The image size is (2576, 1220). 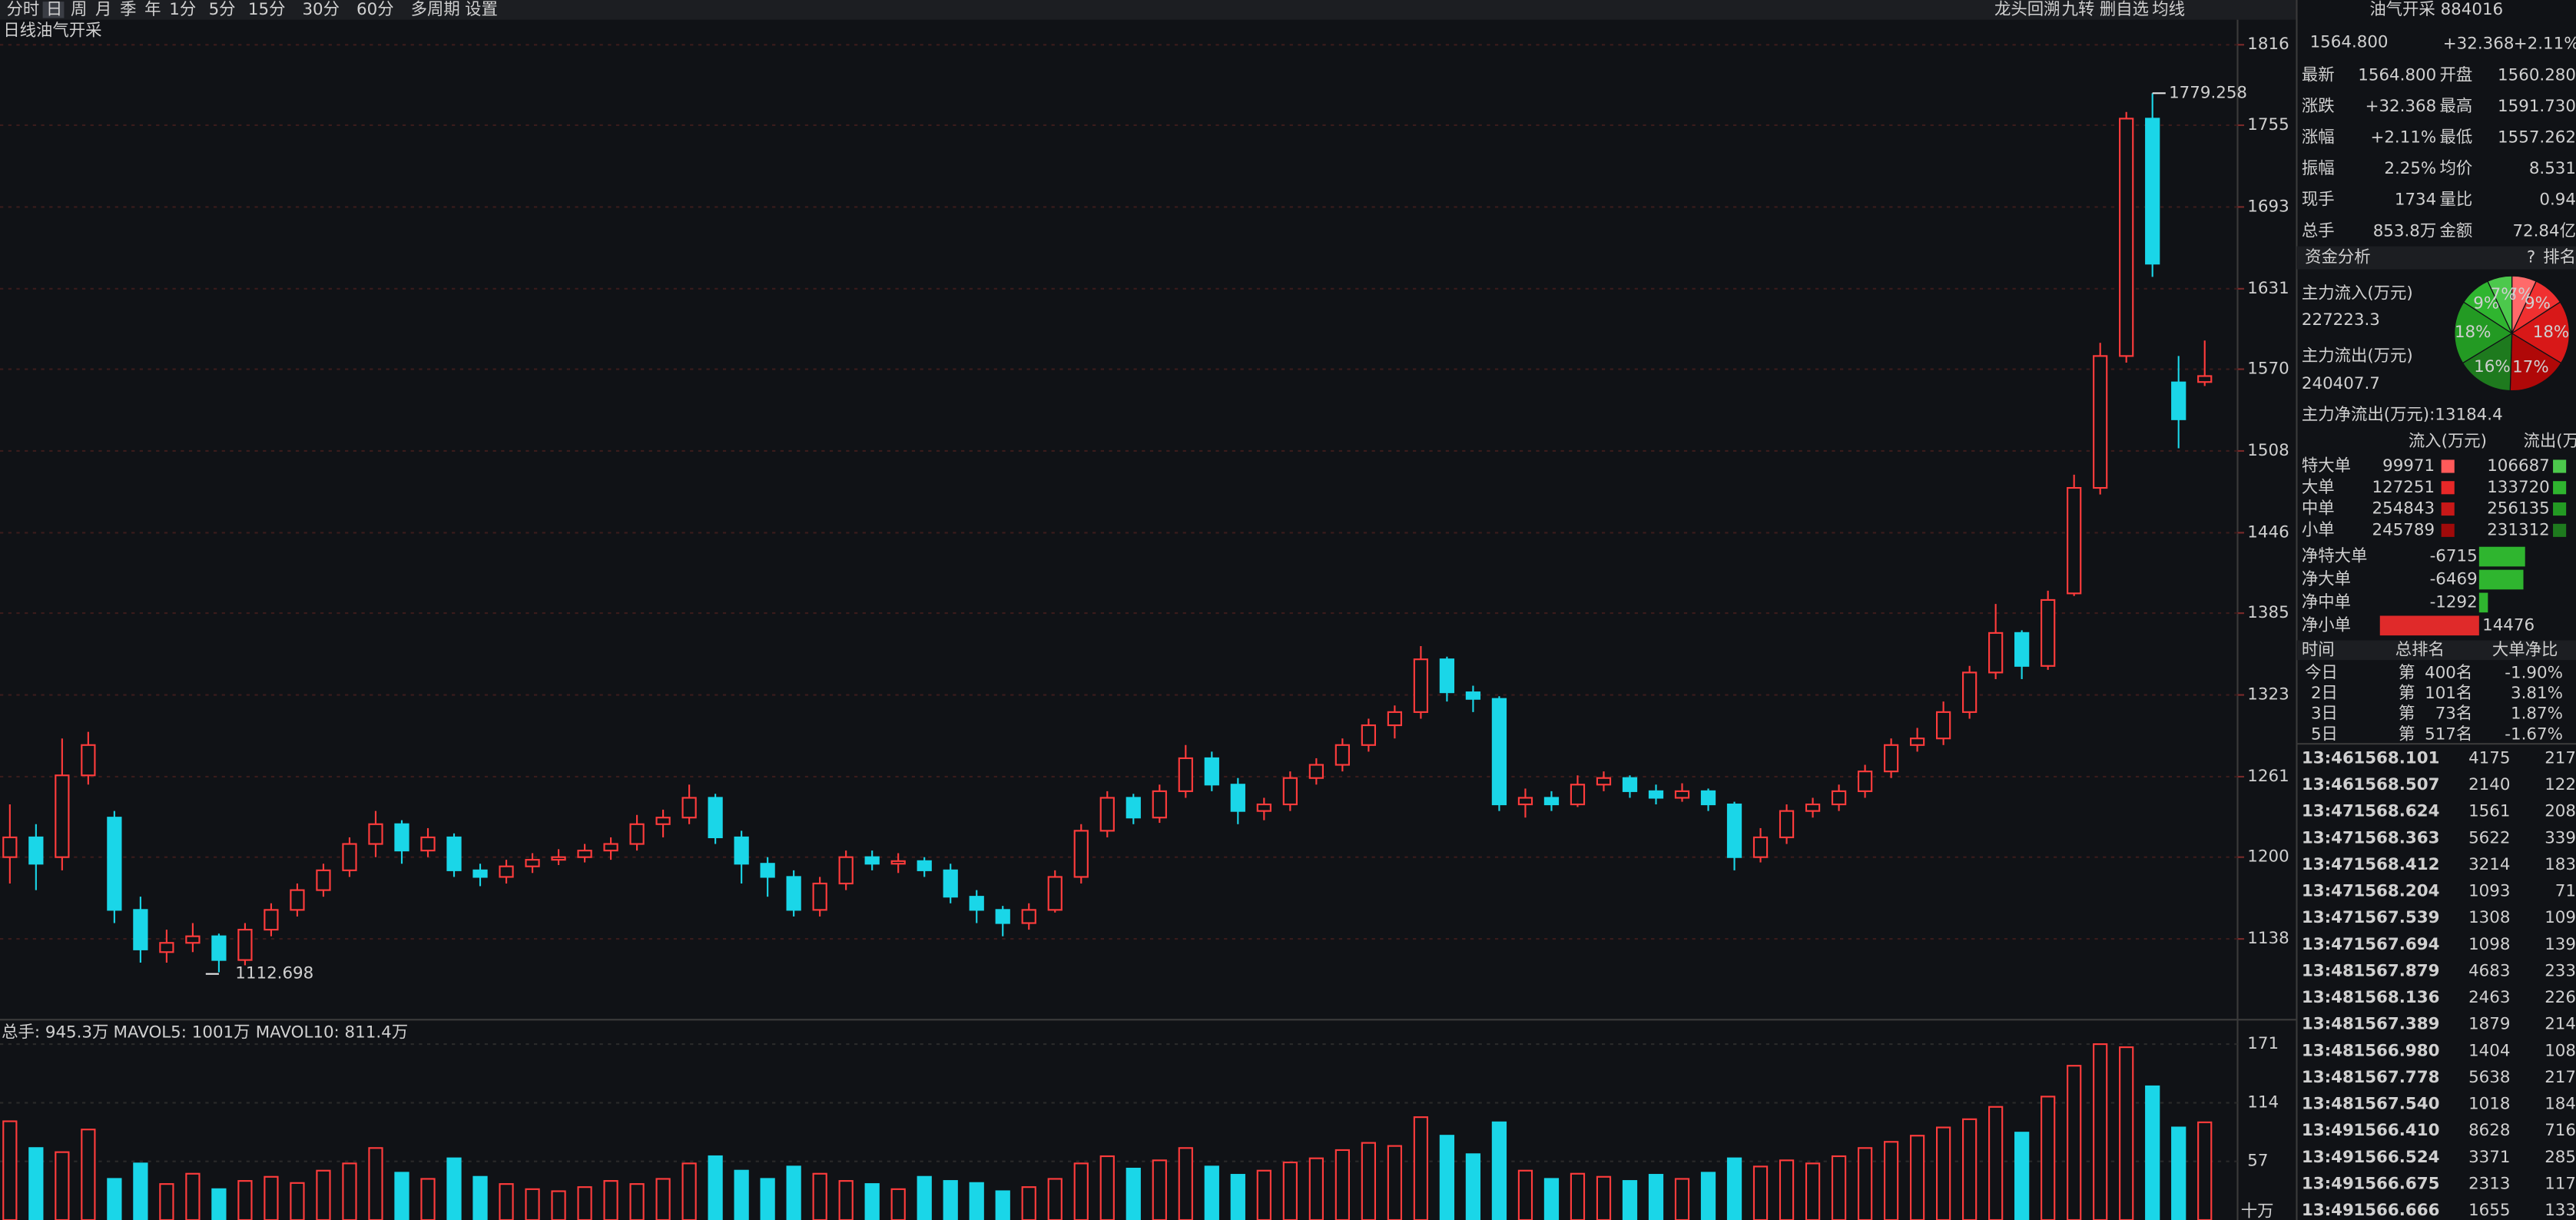 I want to click on tick-count: 339, so click(x=2560, y=837).